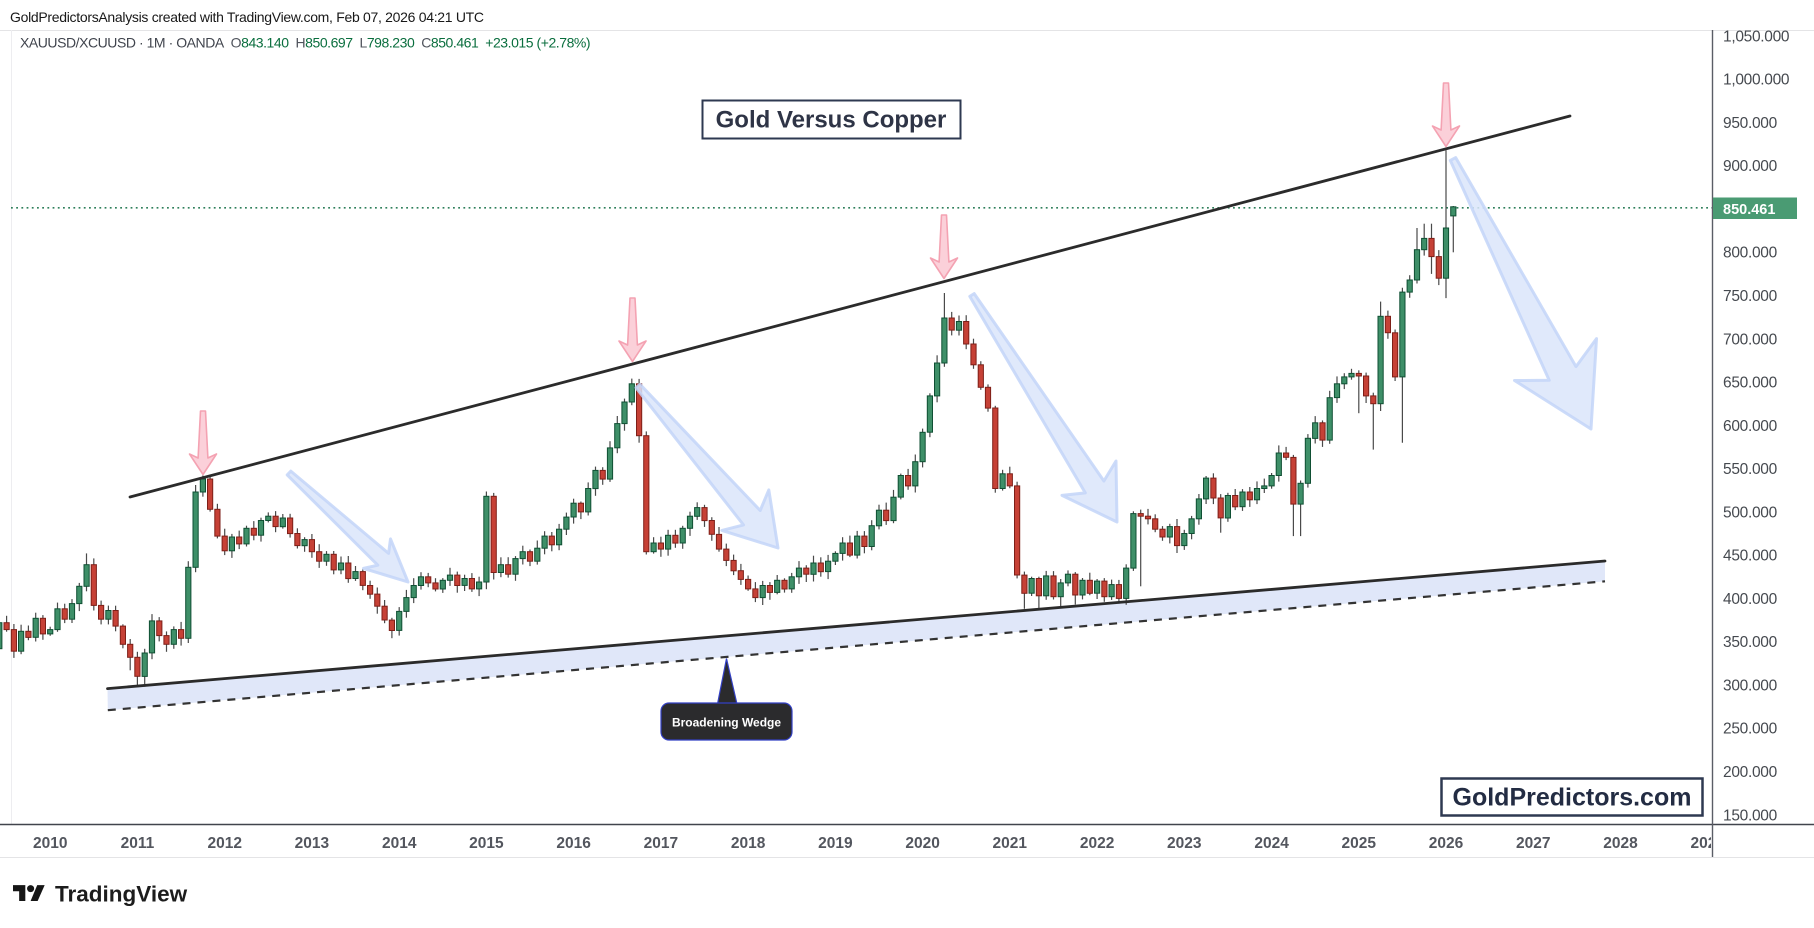 The width and height of the screenshot is (1814, 928). What do you see at coordinates (1750, 772) in the screenshot?
I see `svg-text: 200.000` at bounding box center [1750, 772].